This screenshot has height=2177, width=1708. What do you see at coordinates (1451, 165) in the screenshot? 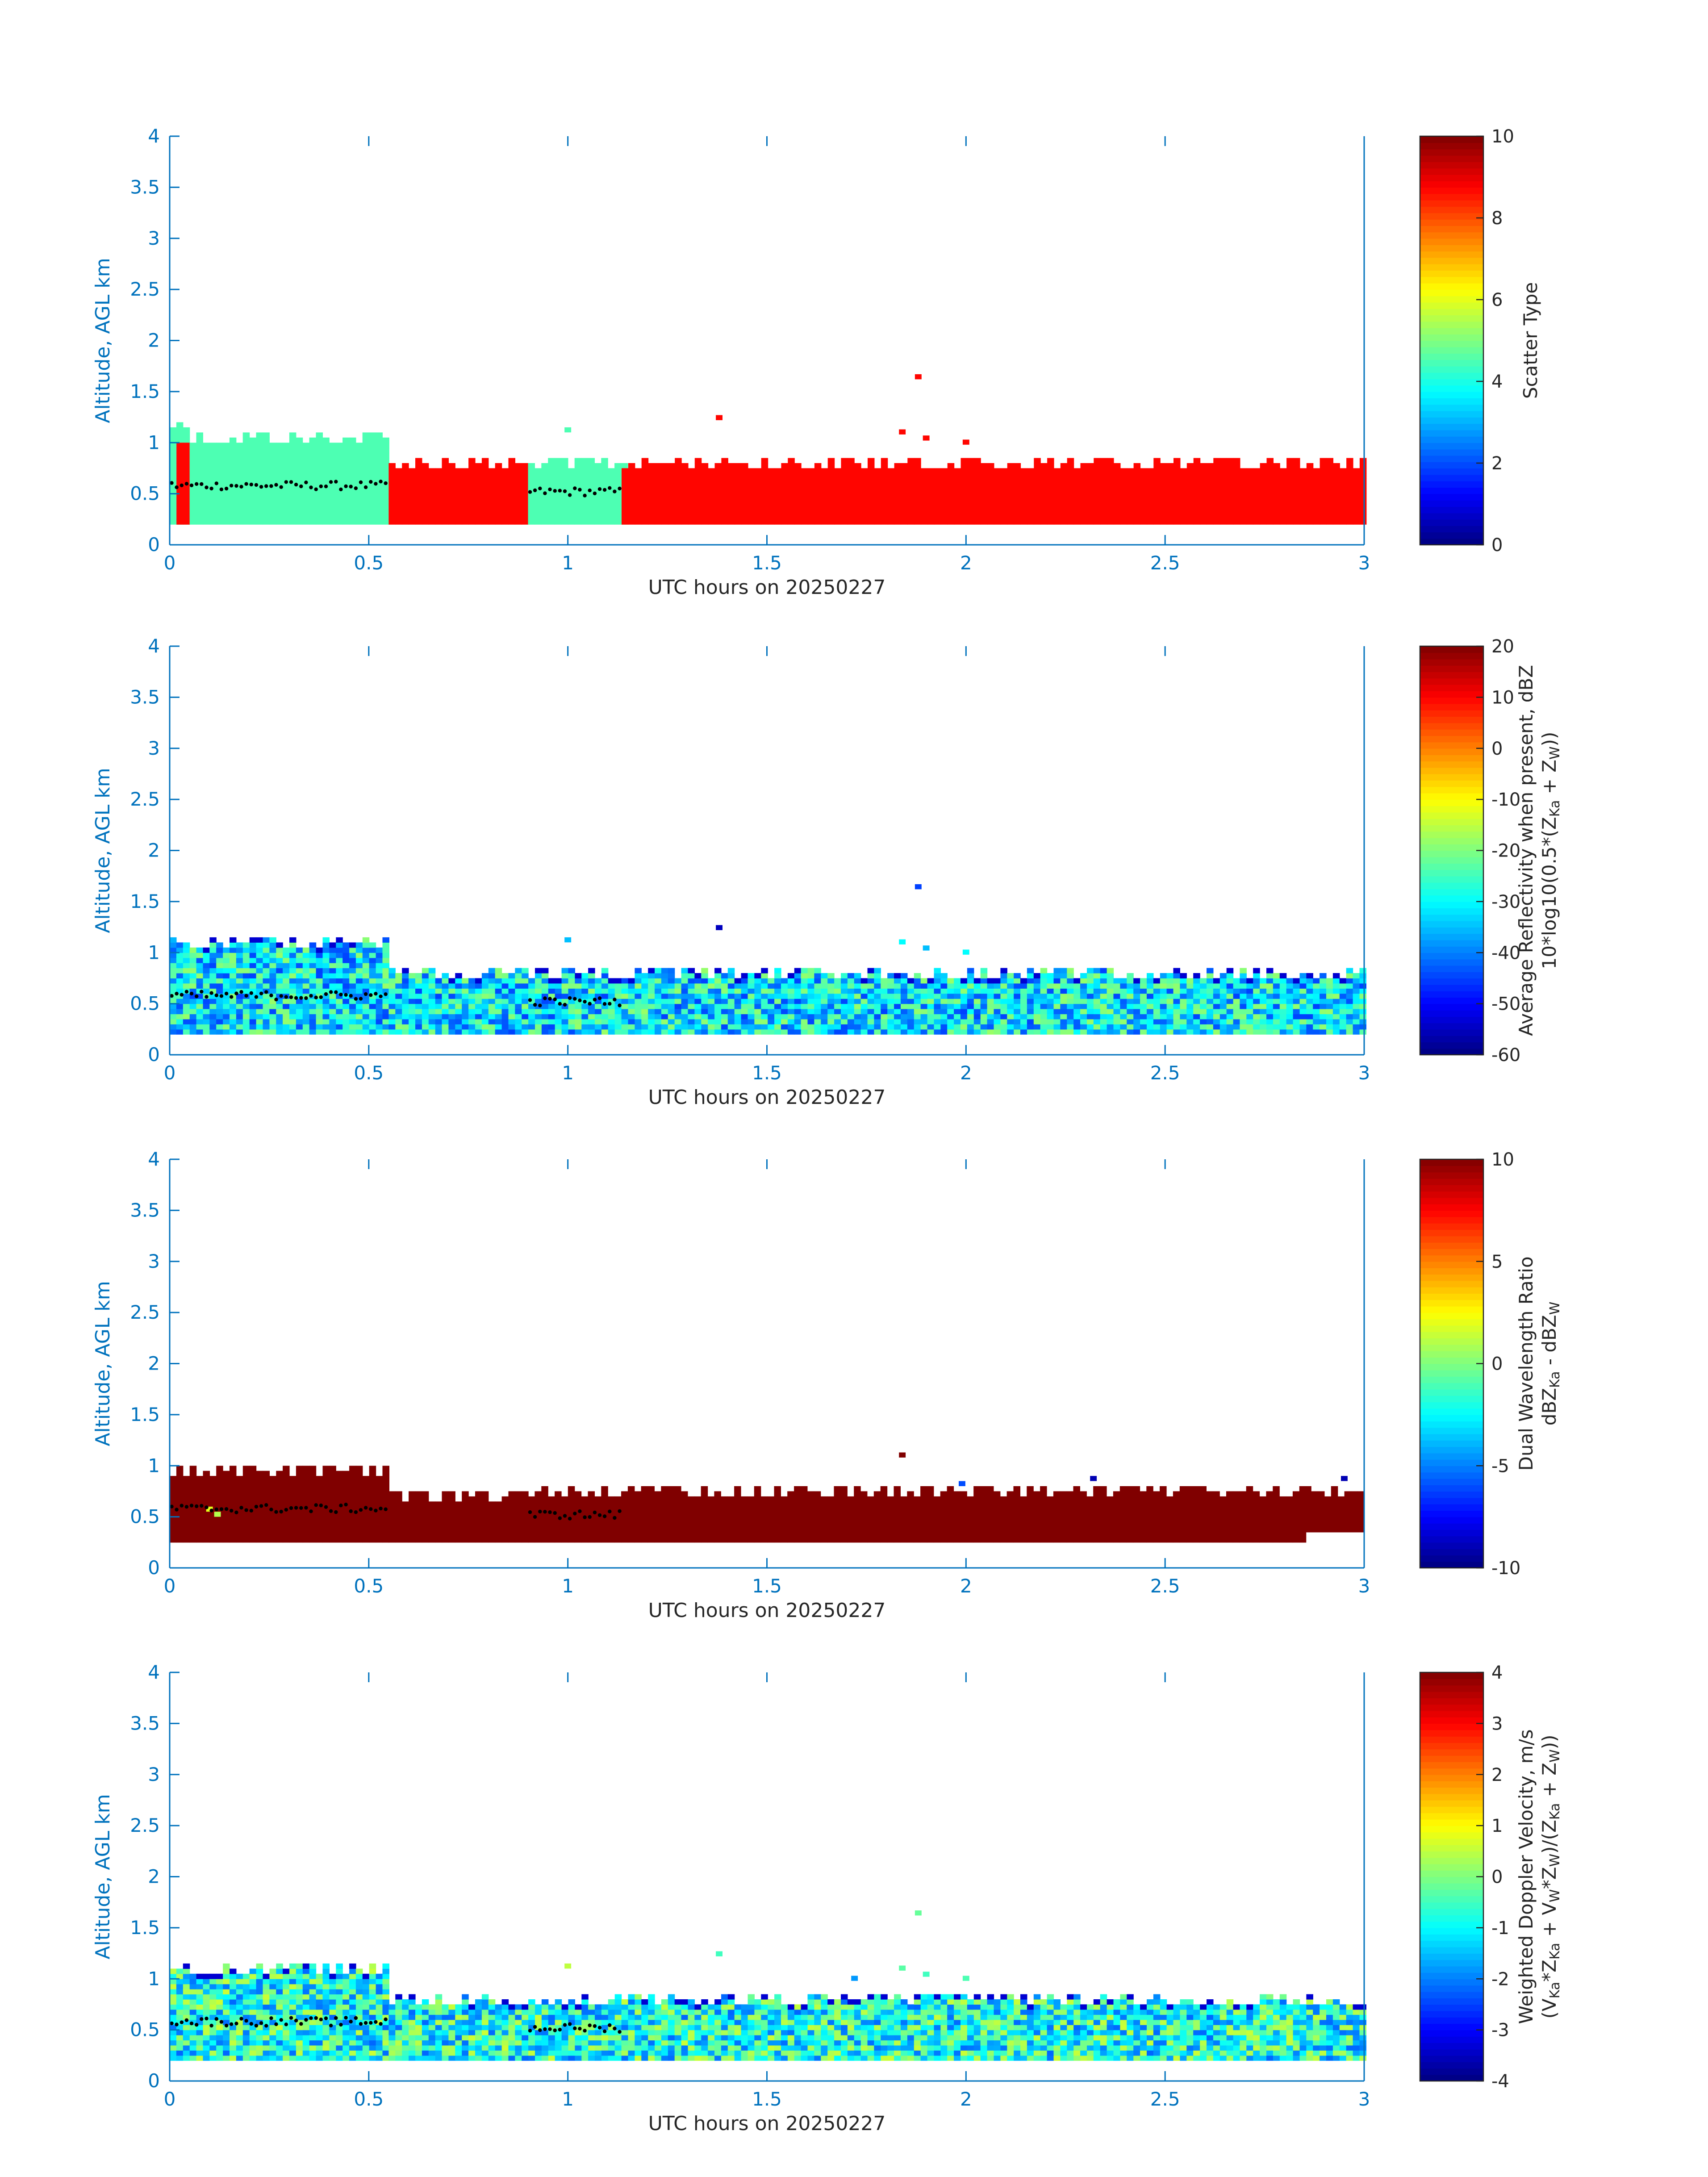
I see `colorbar-band` at bounding box center [1451, 165].